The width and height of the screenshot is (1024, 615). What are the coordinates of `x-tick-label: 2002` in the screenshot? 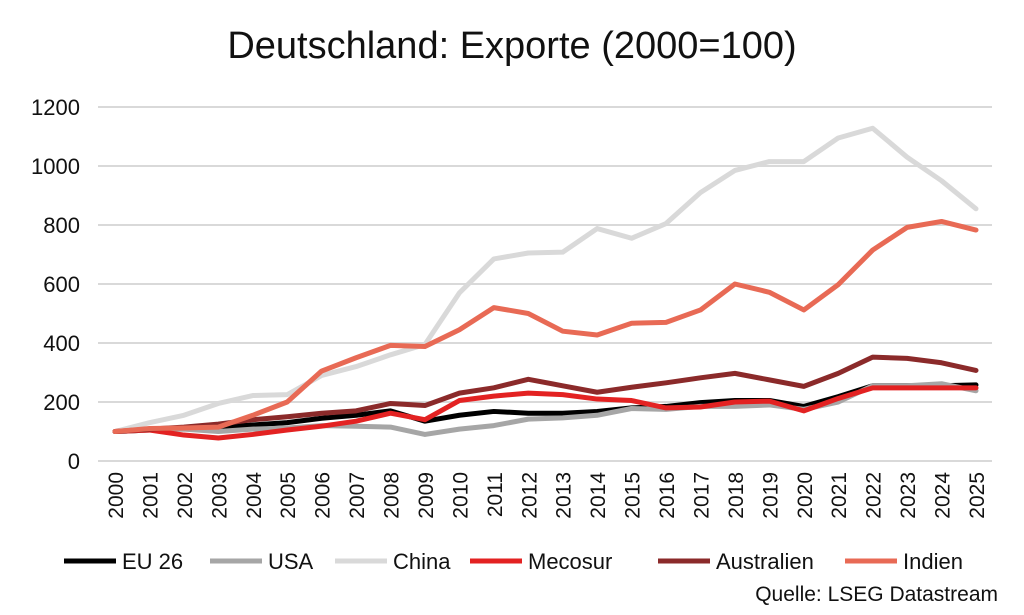 It's located at (185, 495).